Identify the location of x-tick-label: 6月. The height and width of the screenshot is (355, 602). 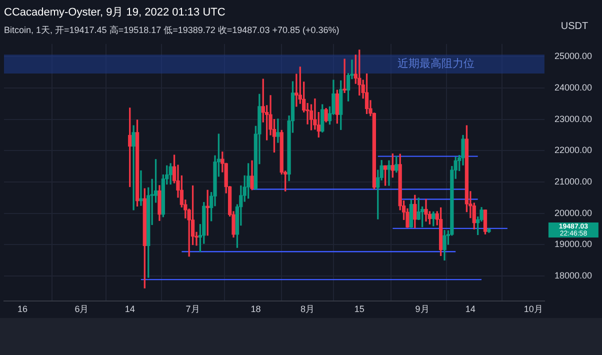
(81, 309).